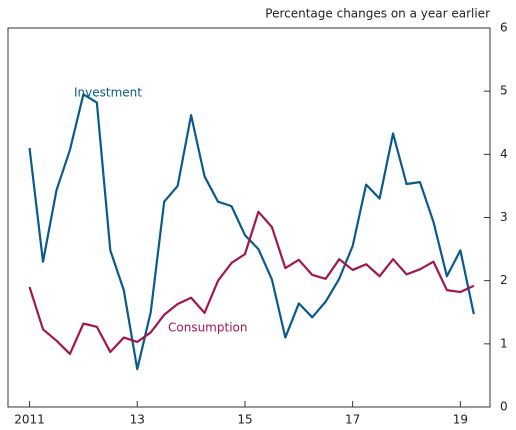  I want to click on y-tick-label: 0, so click(504, 407).